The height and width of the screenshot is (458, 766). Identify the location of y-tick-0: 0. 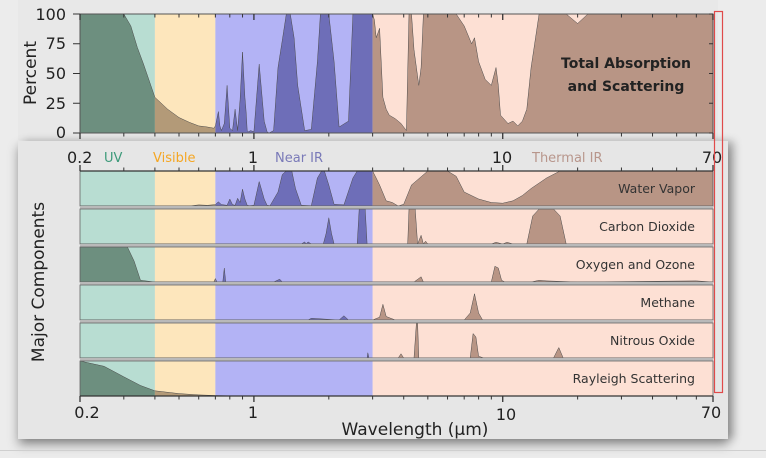
(61, 132).